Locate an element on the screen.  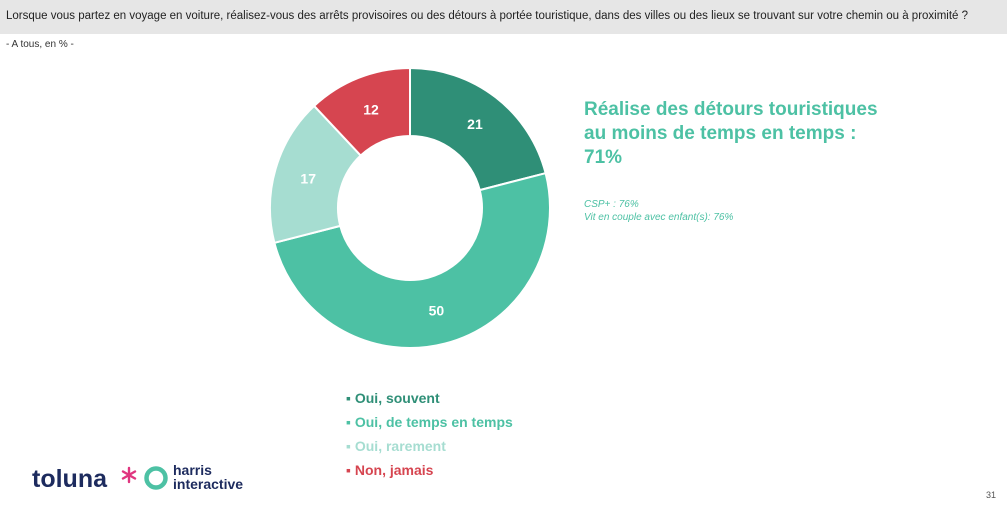
legend-item-non-jamais: ▪ Non, jamais is located at coordinates (429, 470).